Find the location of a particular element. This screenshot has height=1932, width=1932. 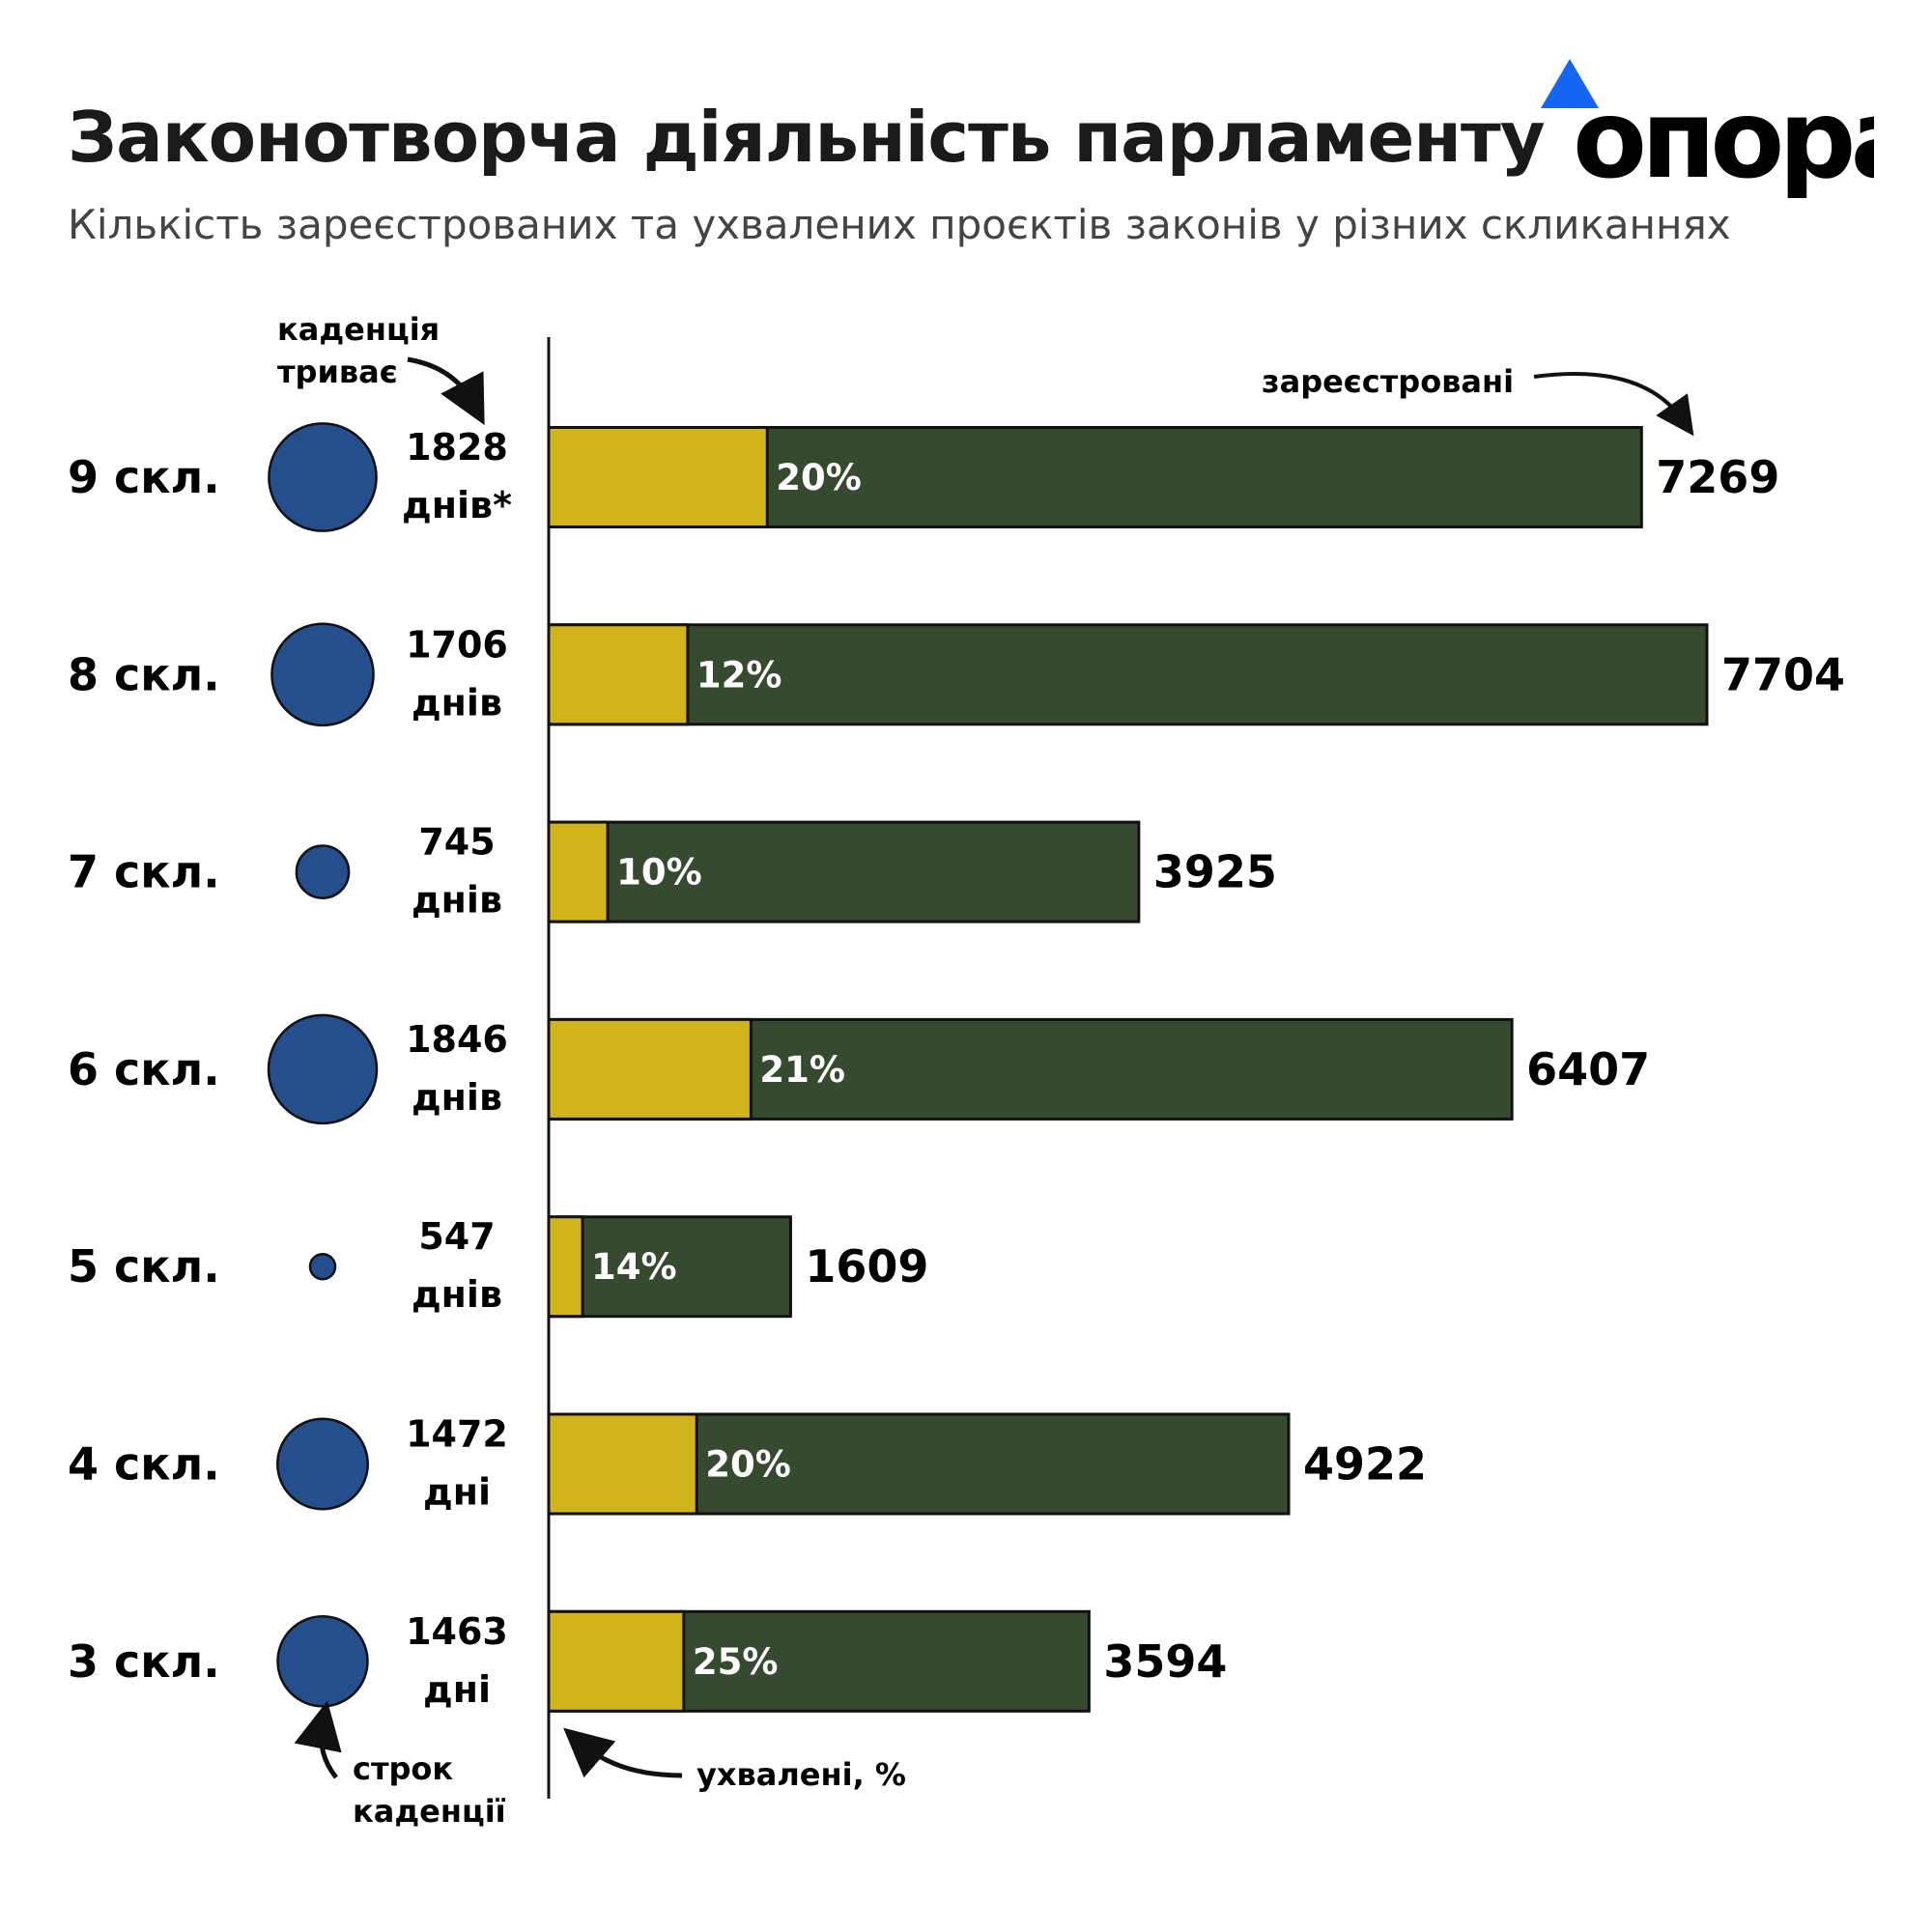

approved-percent-label: 12% is located at coordinates (739, 675).